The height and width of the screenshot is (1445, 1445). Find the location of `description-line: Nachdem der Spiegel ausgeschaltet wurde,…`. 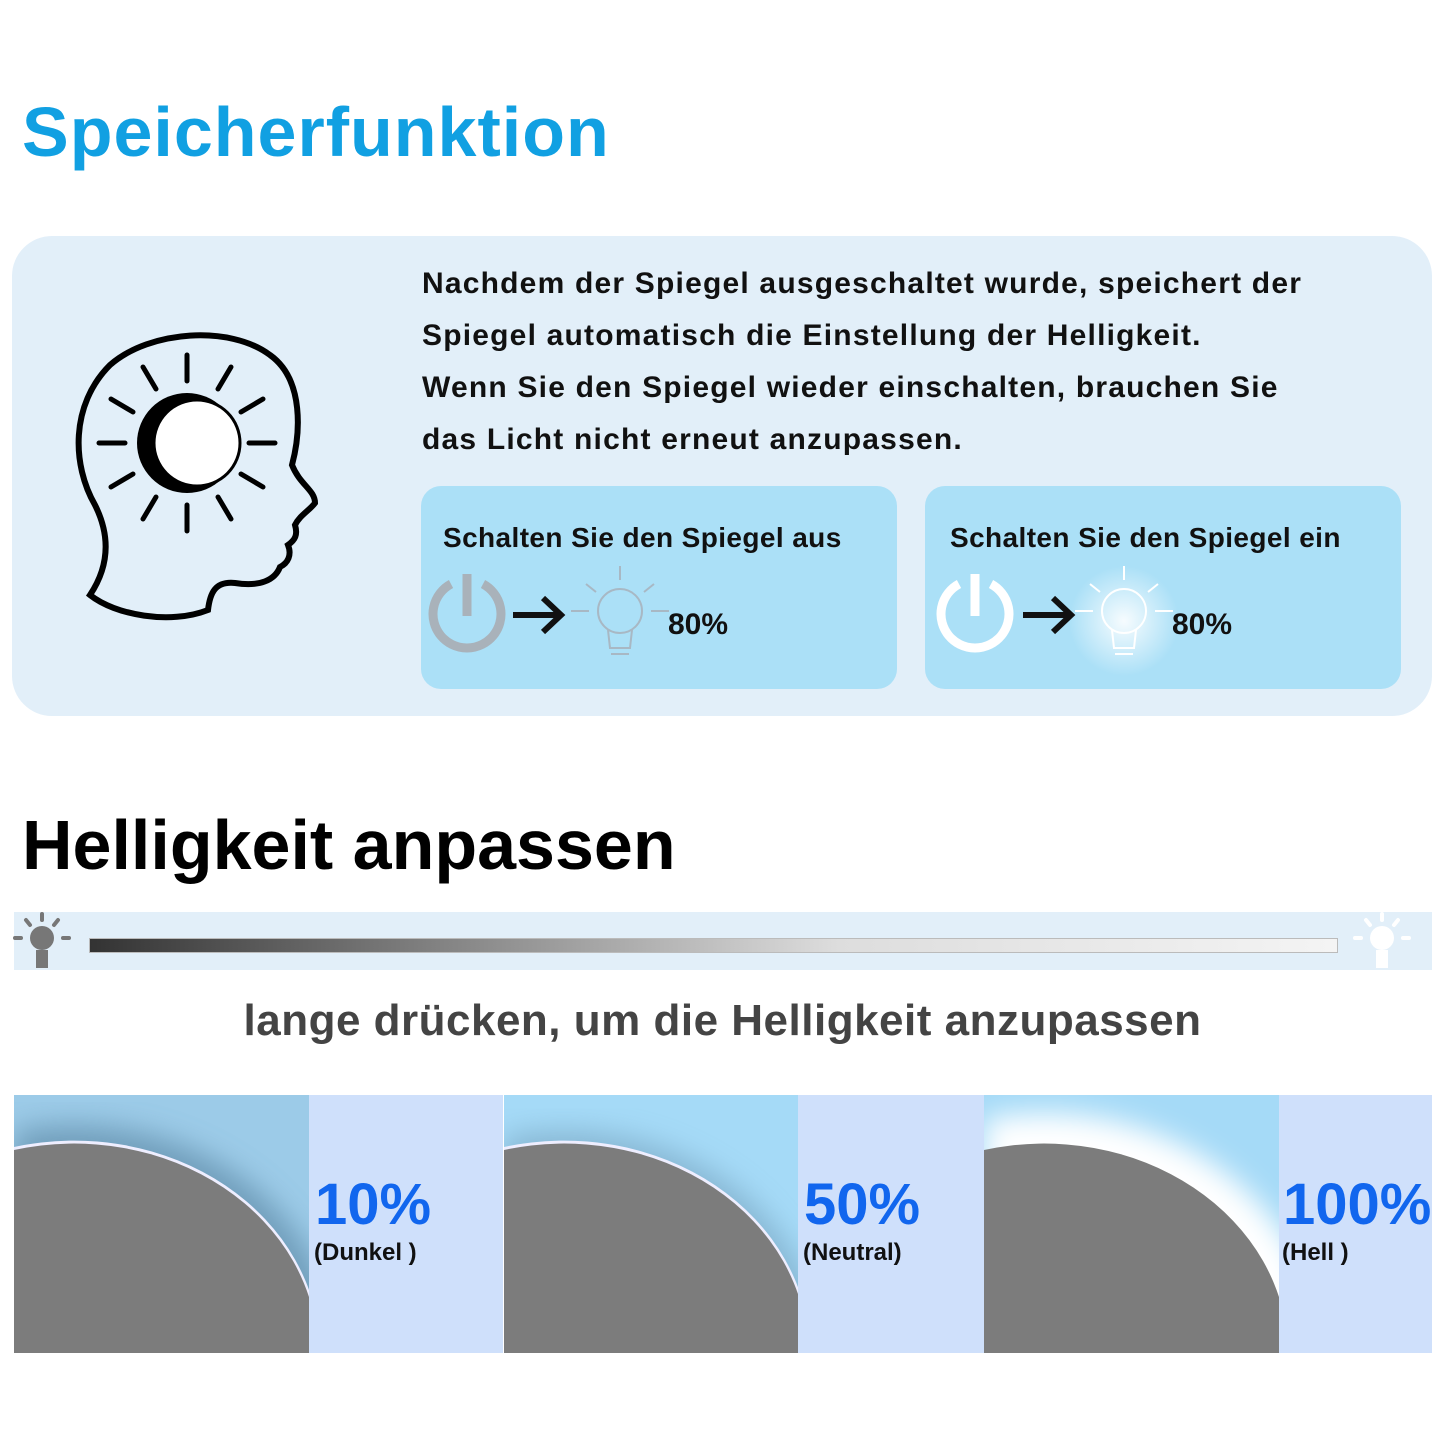

description-line: Nachdem der Spiegel ausgeschaltet wurde,… is located at coordinates (862, 283).